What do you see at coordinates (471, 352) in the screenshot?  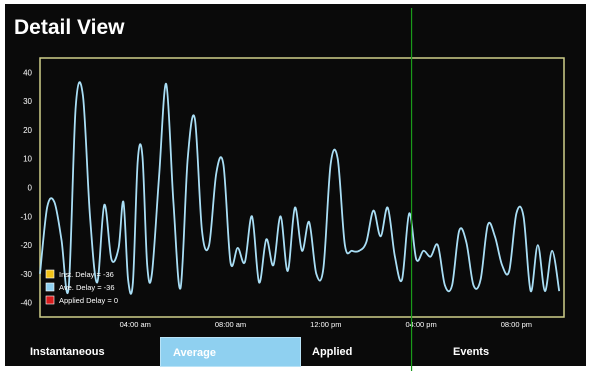 I see `tab-events: Events` at bounding box center [471, 352].